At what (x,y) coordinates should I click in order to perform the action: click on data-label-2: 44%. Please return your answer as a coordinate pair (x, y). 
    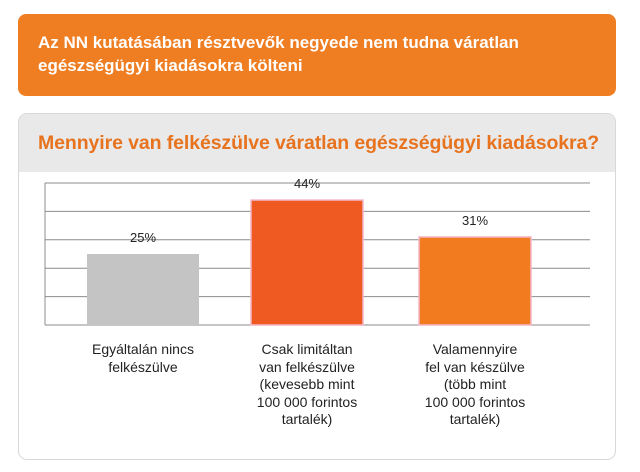
    Looking at the image, I should click on (307, 183).